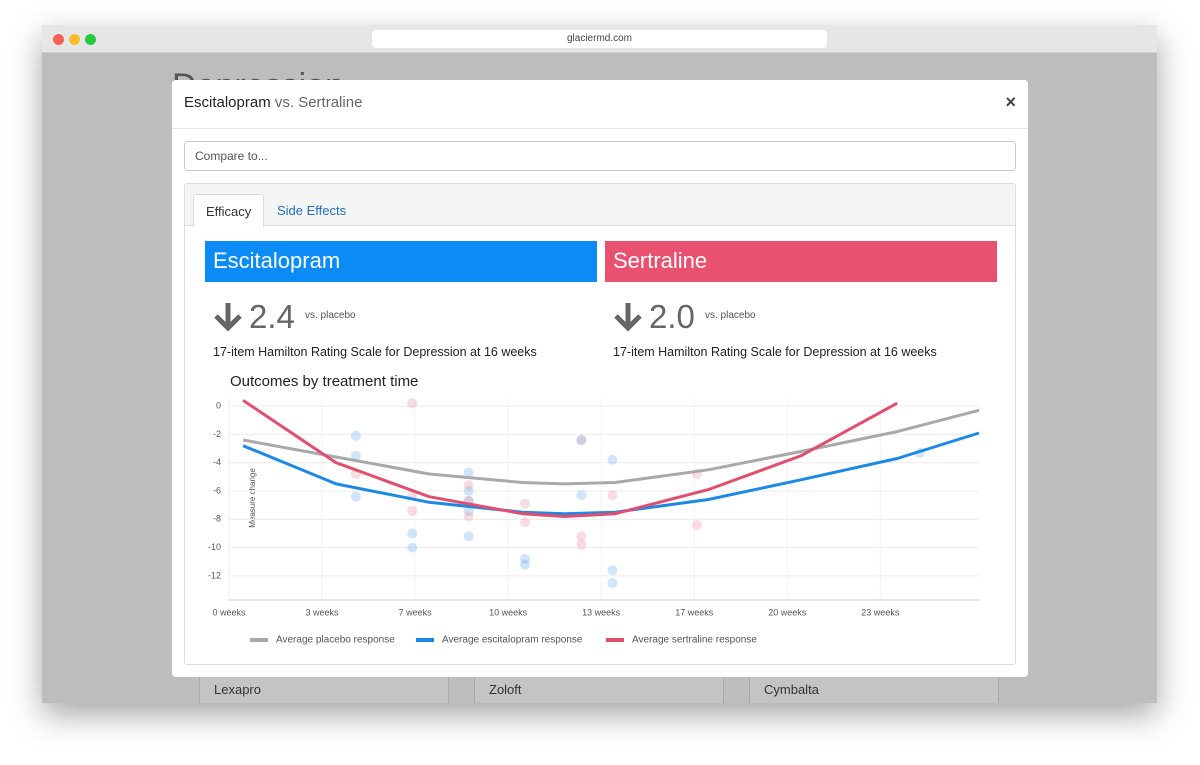  Describe the element at coordinates (217, 462) in the screenshot. I see `y-tick-label: -4` at that location.